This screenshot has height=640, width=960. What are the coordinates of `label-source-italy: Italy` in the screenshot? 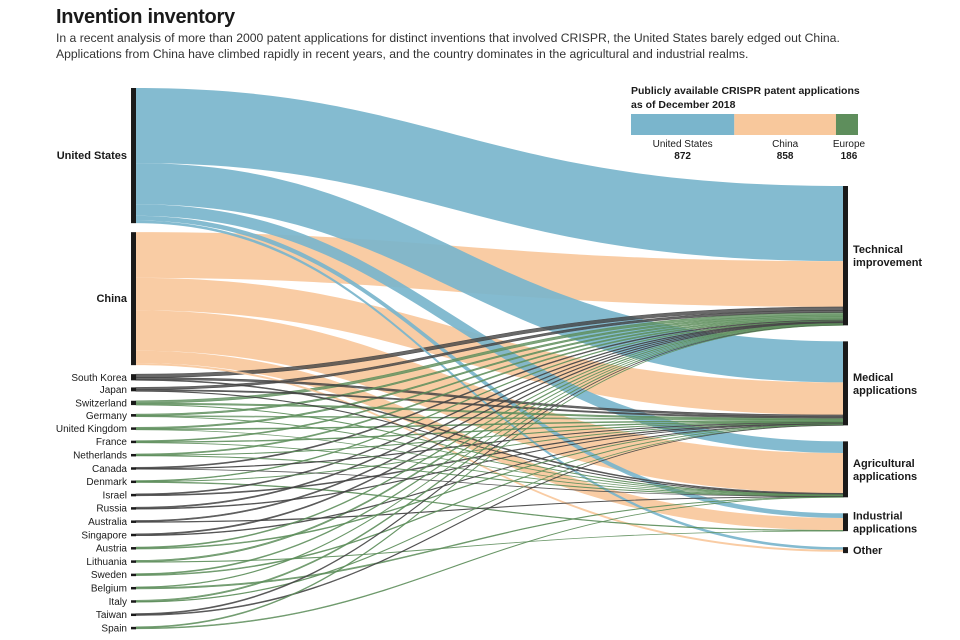 It's located at (118, 602).